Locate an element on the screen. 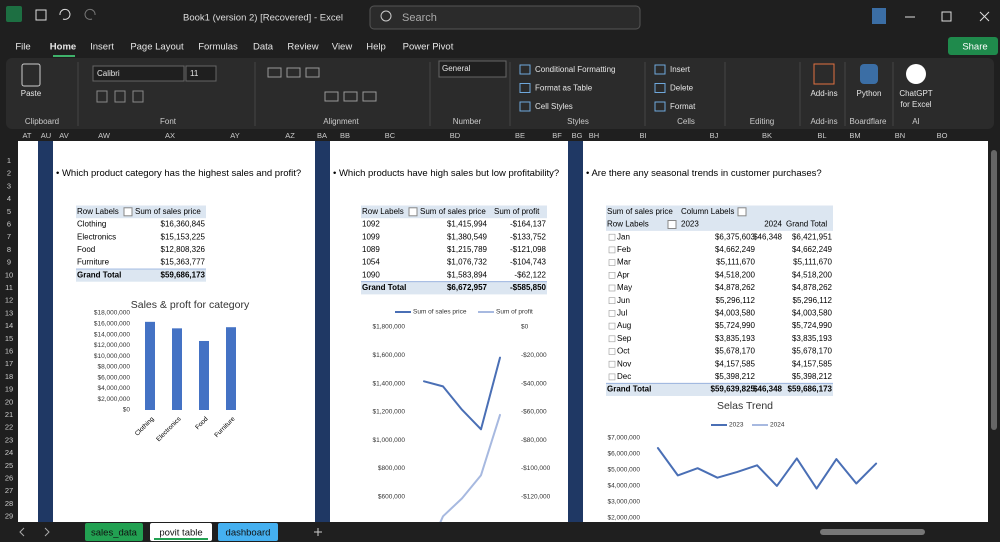  sheet-tab-label: sales_data is located at coordinates (114, 533).